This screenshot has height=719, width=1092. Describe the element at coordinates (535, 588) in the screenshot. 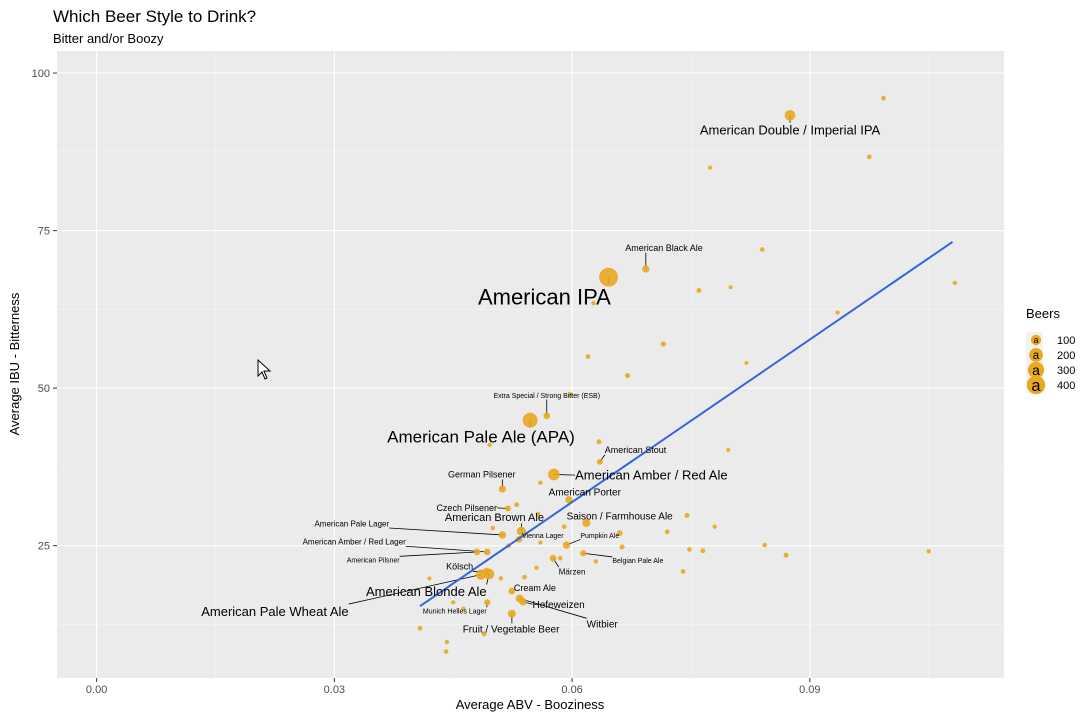

I see `point-label: Cream Ale` at that location.